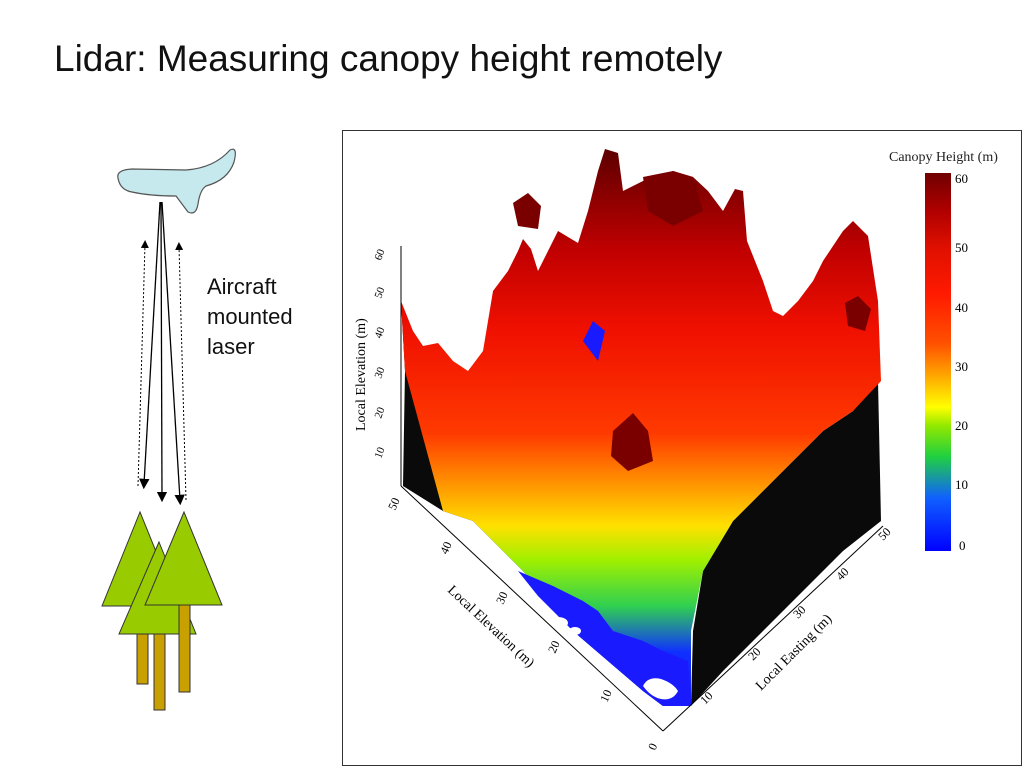  Describe the element at coordinates (446, 547) in the screenshot. I see `left-base-tick-label: 40` at that location.